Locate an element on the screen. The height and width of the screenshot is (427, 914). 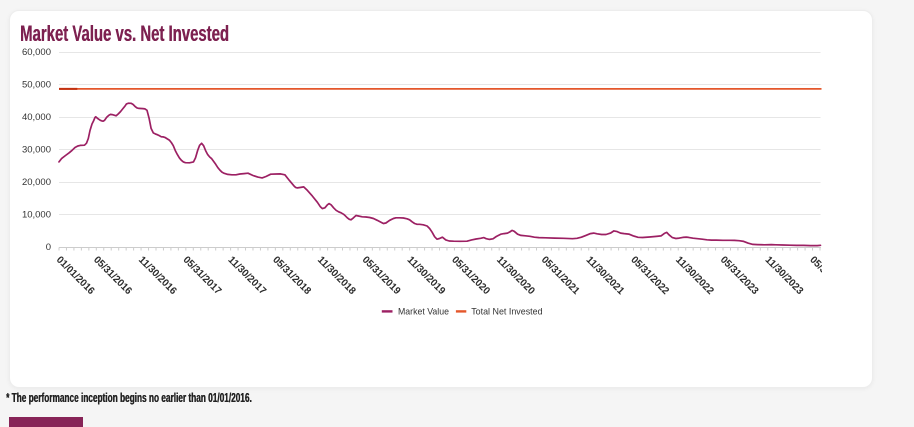
svg-text: 05/31/2018 is located at coordinates (291, 276).